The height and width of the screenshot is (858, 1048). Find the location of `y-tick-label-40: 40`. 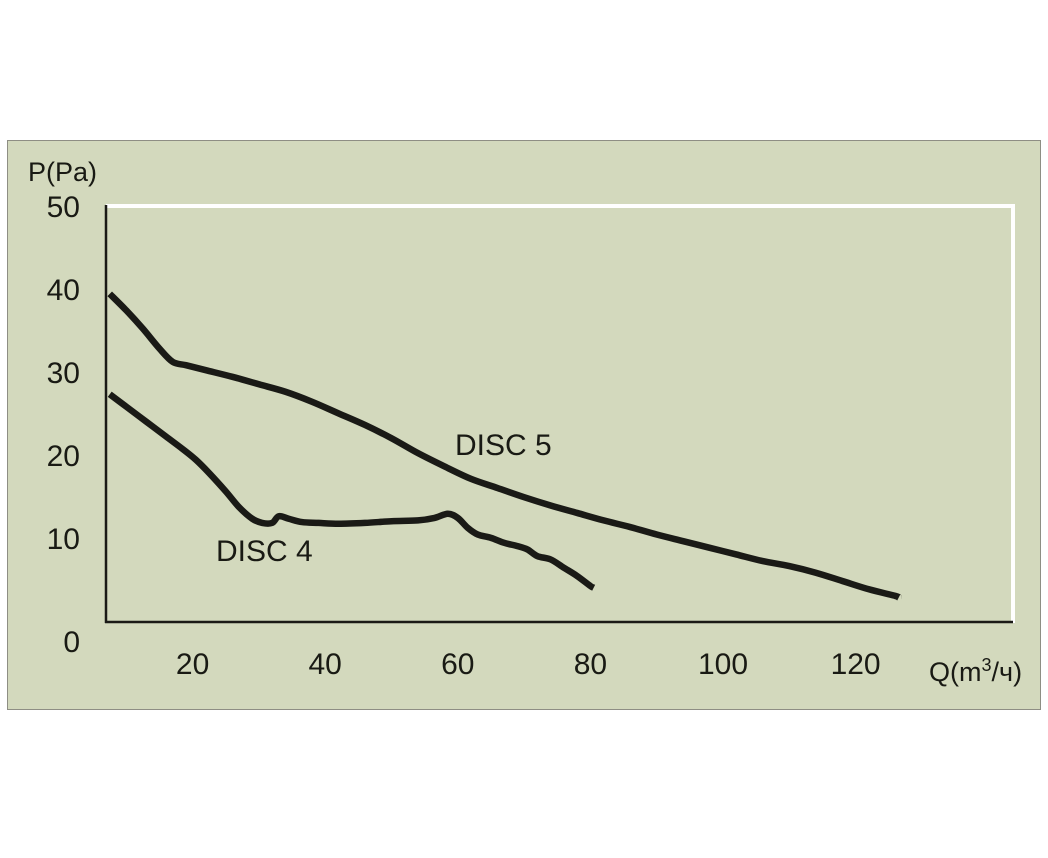

y-tick-label-40: 40 is located at coordinates (63, 290).